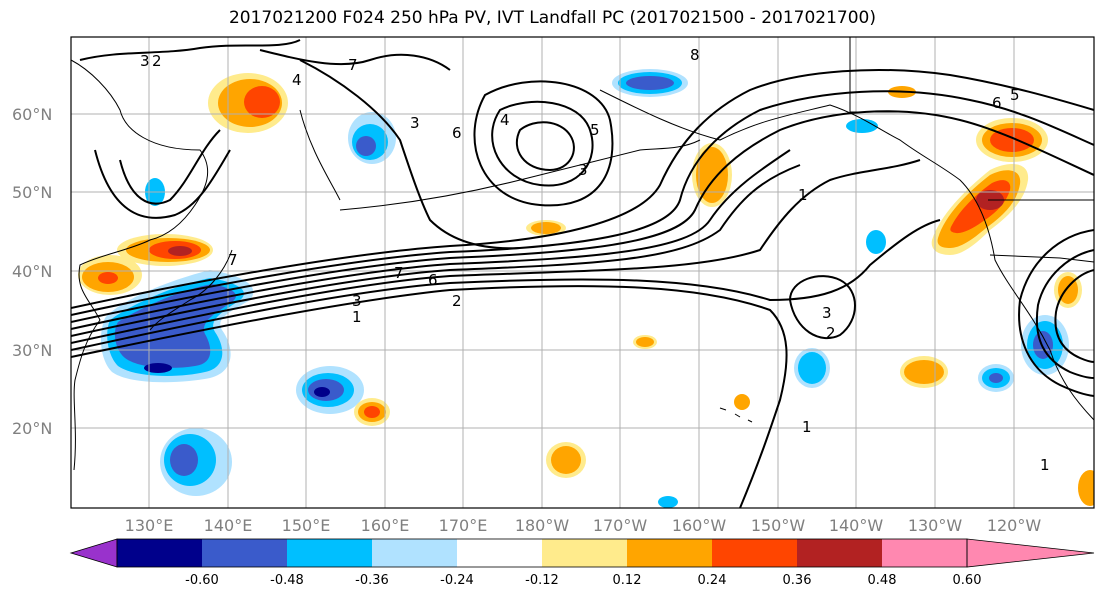 Image resolution: width=1105 pixels, height=601 pixels. Describe the element at coordinates (93, 553) in the screenshot. I see `colorbar-min-arrow` at that location.